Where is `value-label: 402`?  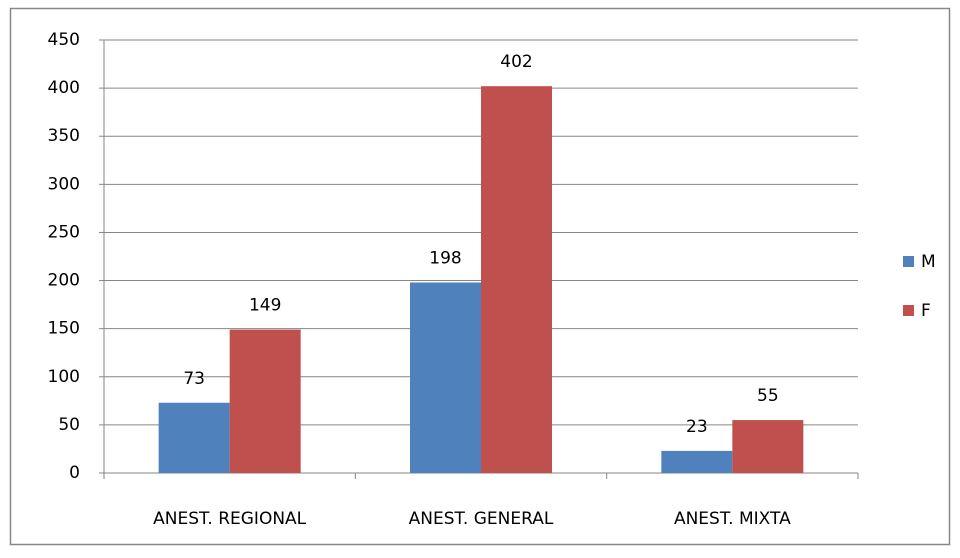 value-label: 402 is located at coordinates (516, 62).